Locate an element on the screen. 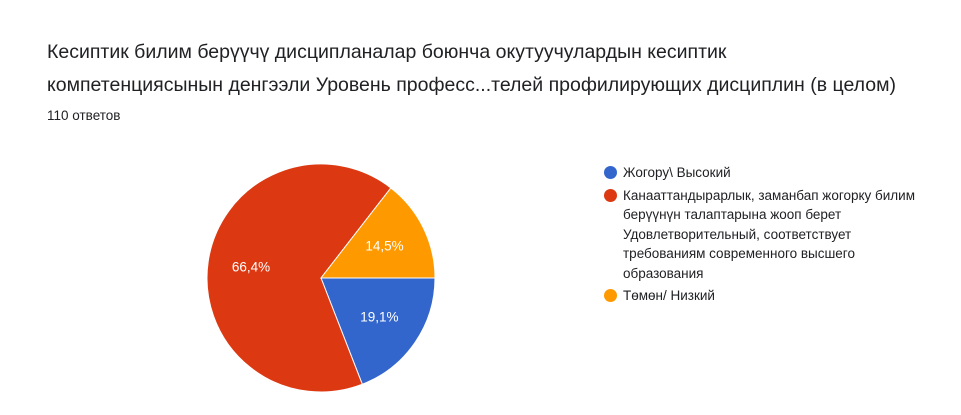 Image resolution: width=961 pixels, height=415 pixels. legend-swatch-high is located at coordinates (610, 172).